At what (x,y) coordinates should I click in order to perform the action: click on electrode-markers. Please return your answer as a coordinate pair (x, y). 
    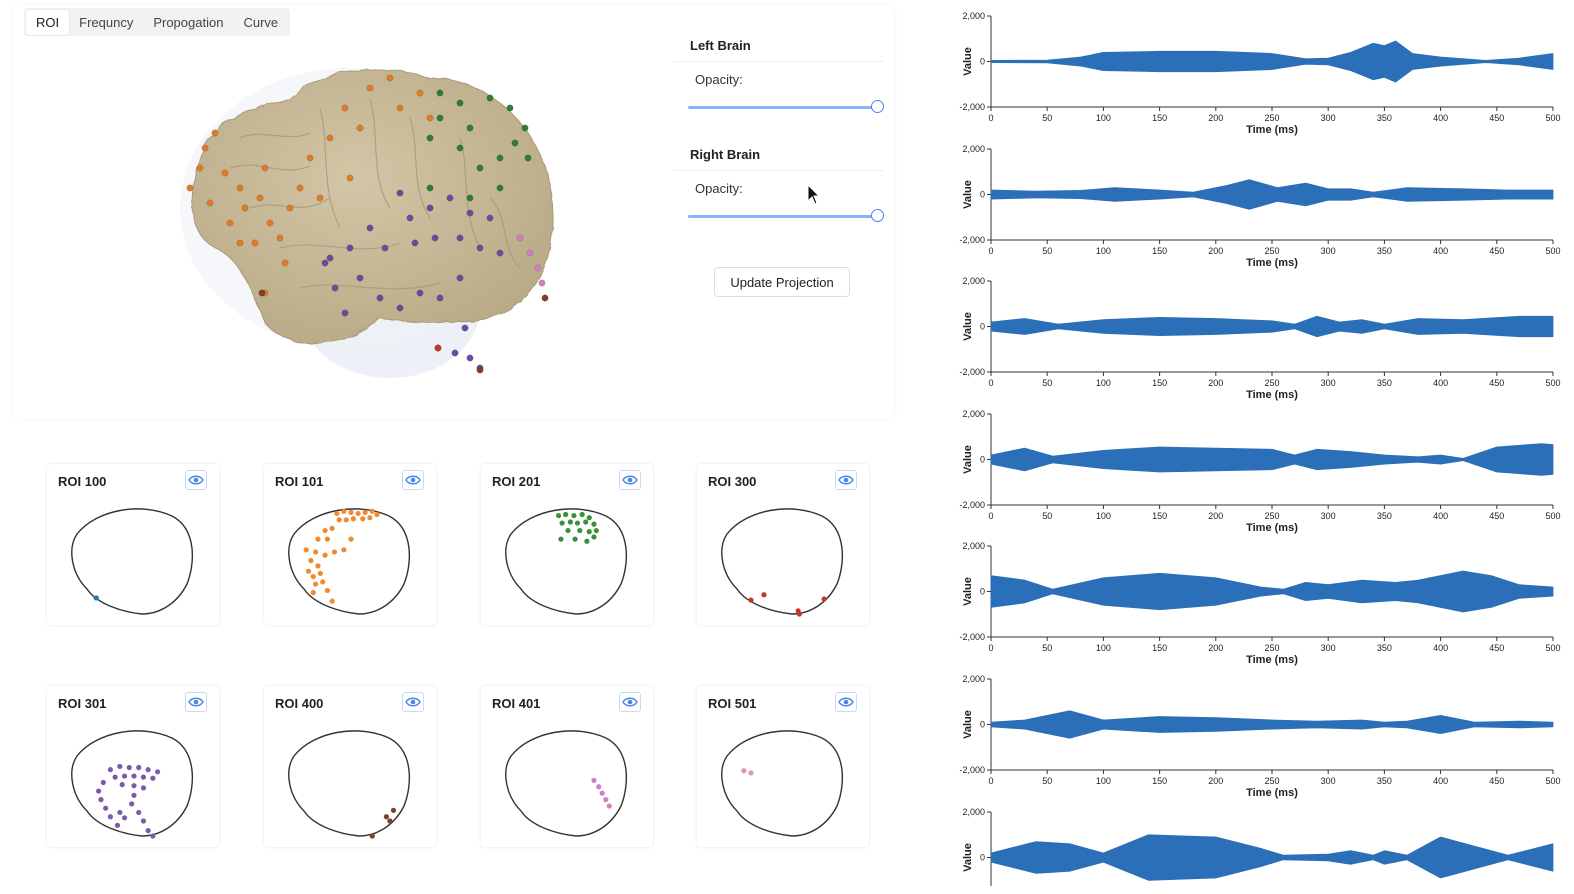
    Looking at the image, I should click on (367, 224).